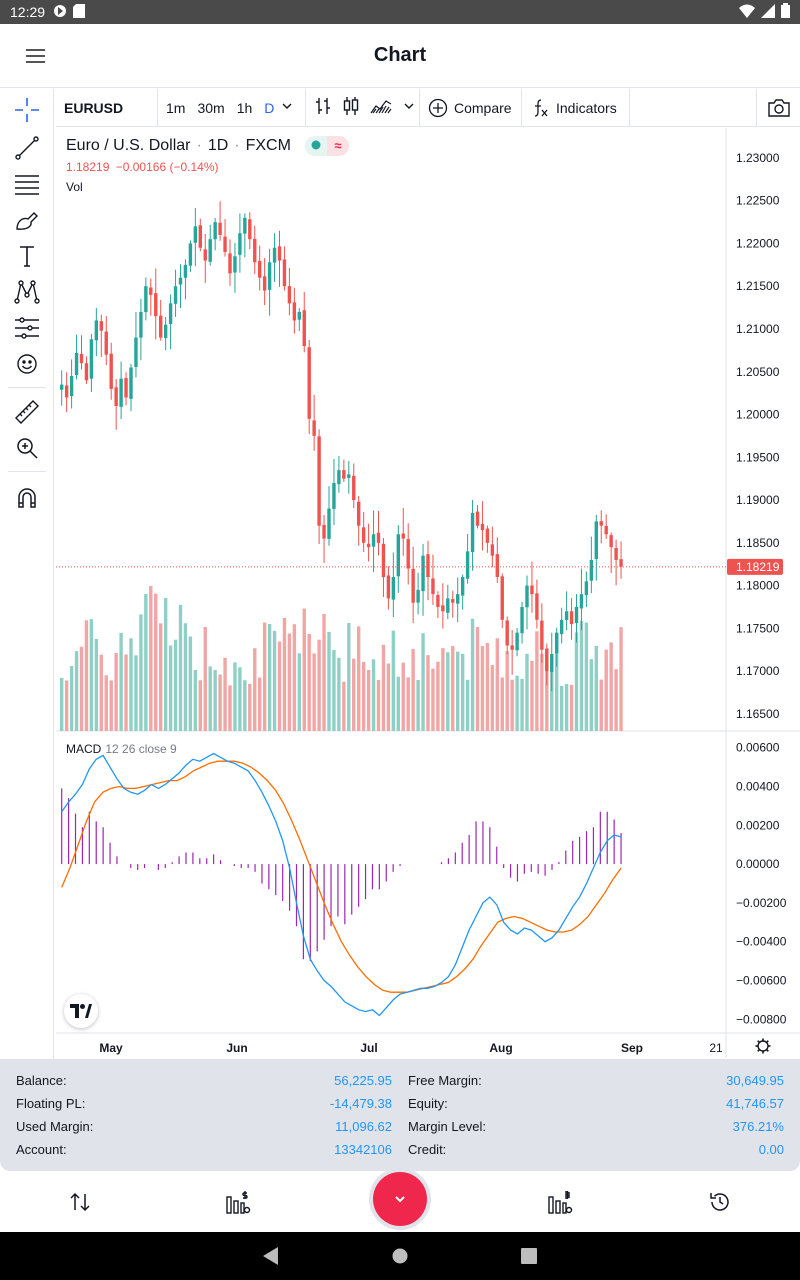  Describe the element at coordinates (74, 187) in the screenshot. I see `volume-legend: Vol` at that location.